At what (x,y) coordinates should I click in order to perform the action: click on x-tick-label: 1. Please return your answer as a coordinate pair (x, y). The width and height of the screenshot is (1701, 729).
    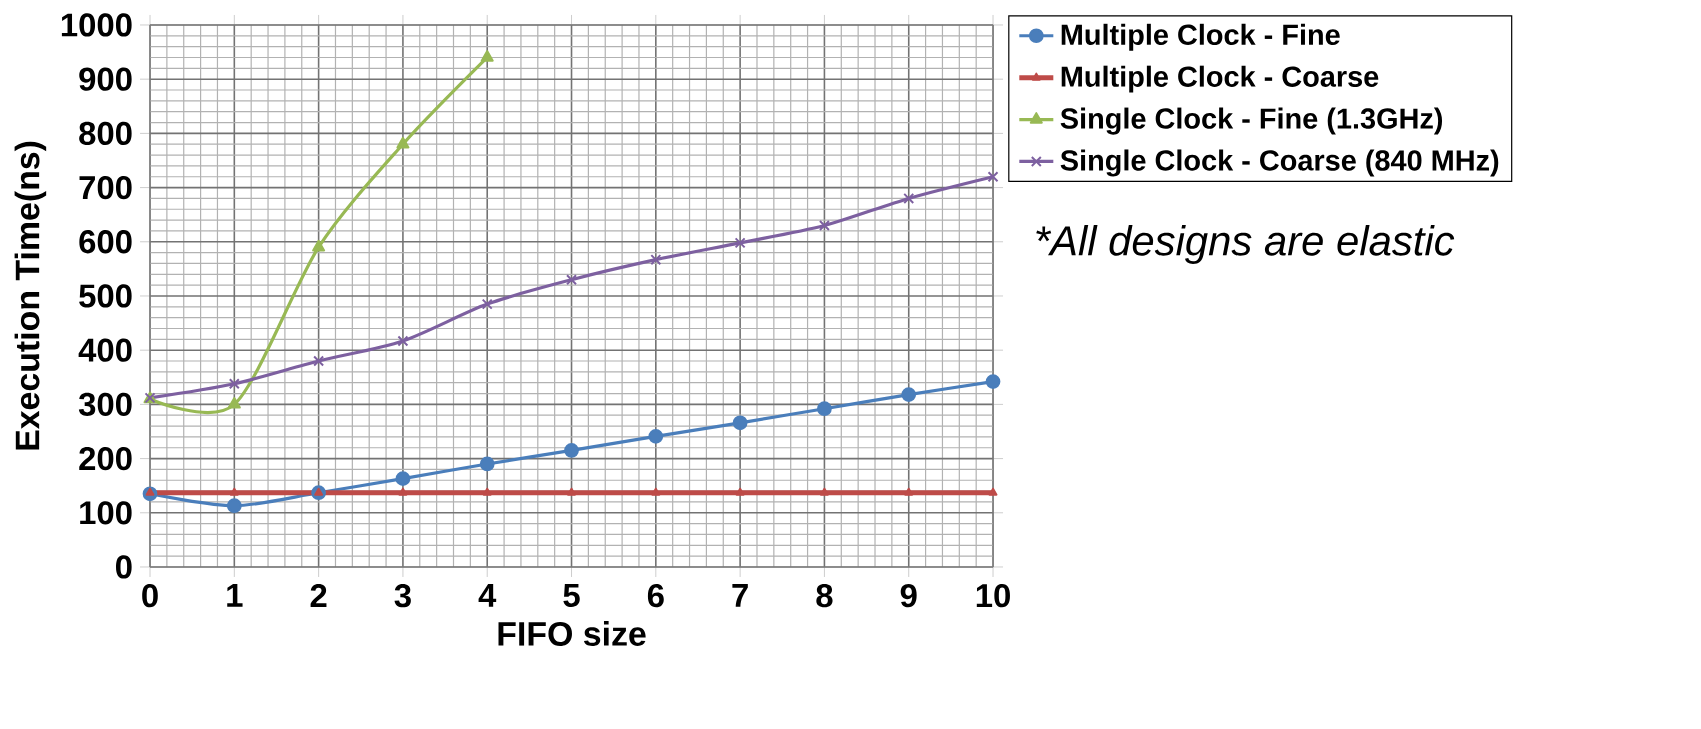
    Looking at the image, I should click on (235, 595).